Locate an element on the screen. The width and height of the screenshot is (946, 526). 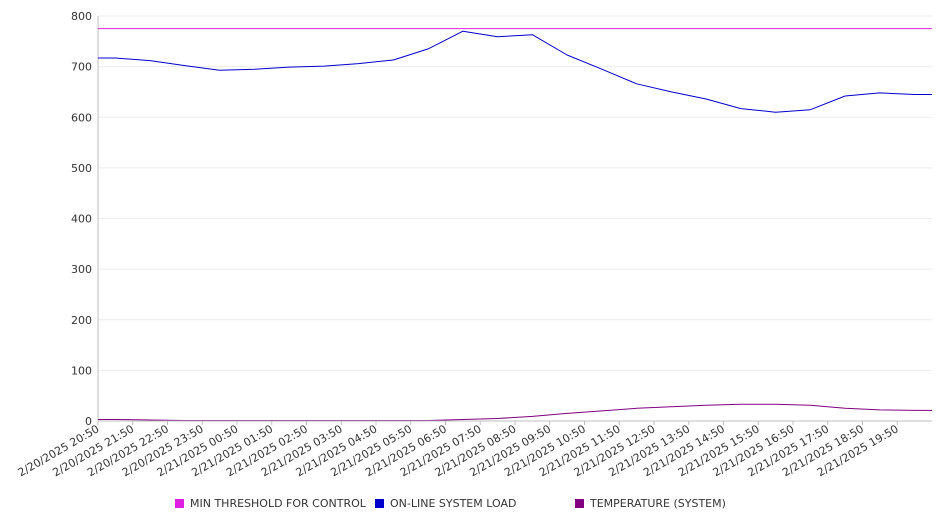
legend-label-min-threshold: MIN THRESHOLD FOR CONTROL is located at coordinates (278, 503).